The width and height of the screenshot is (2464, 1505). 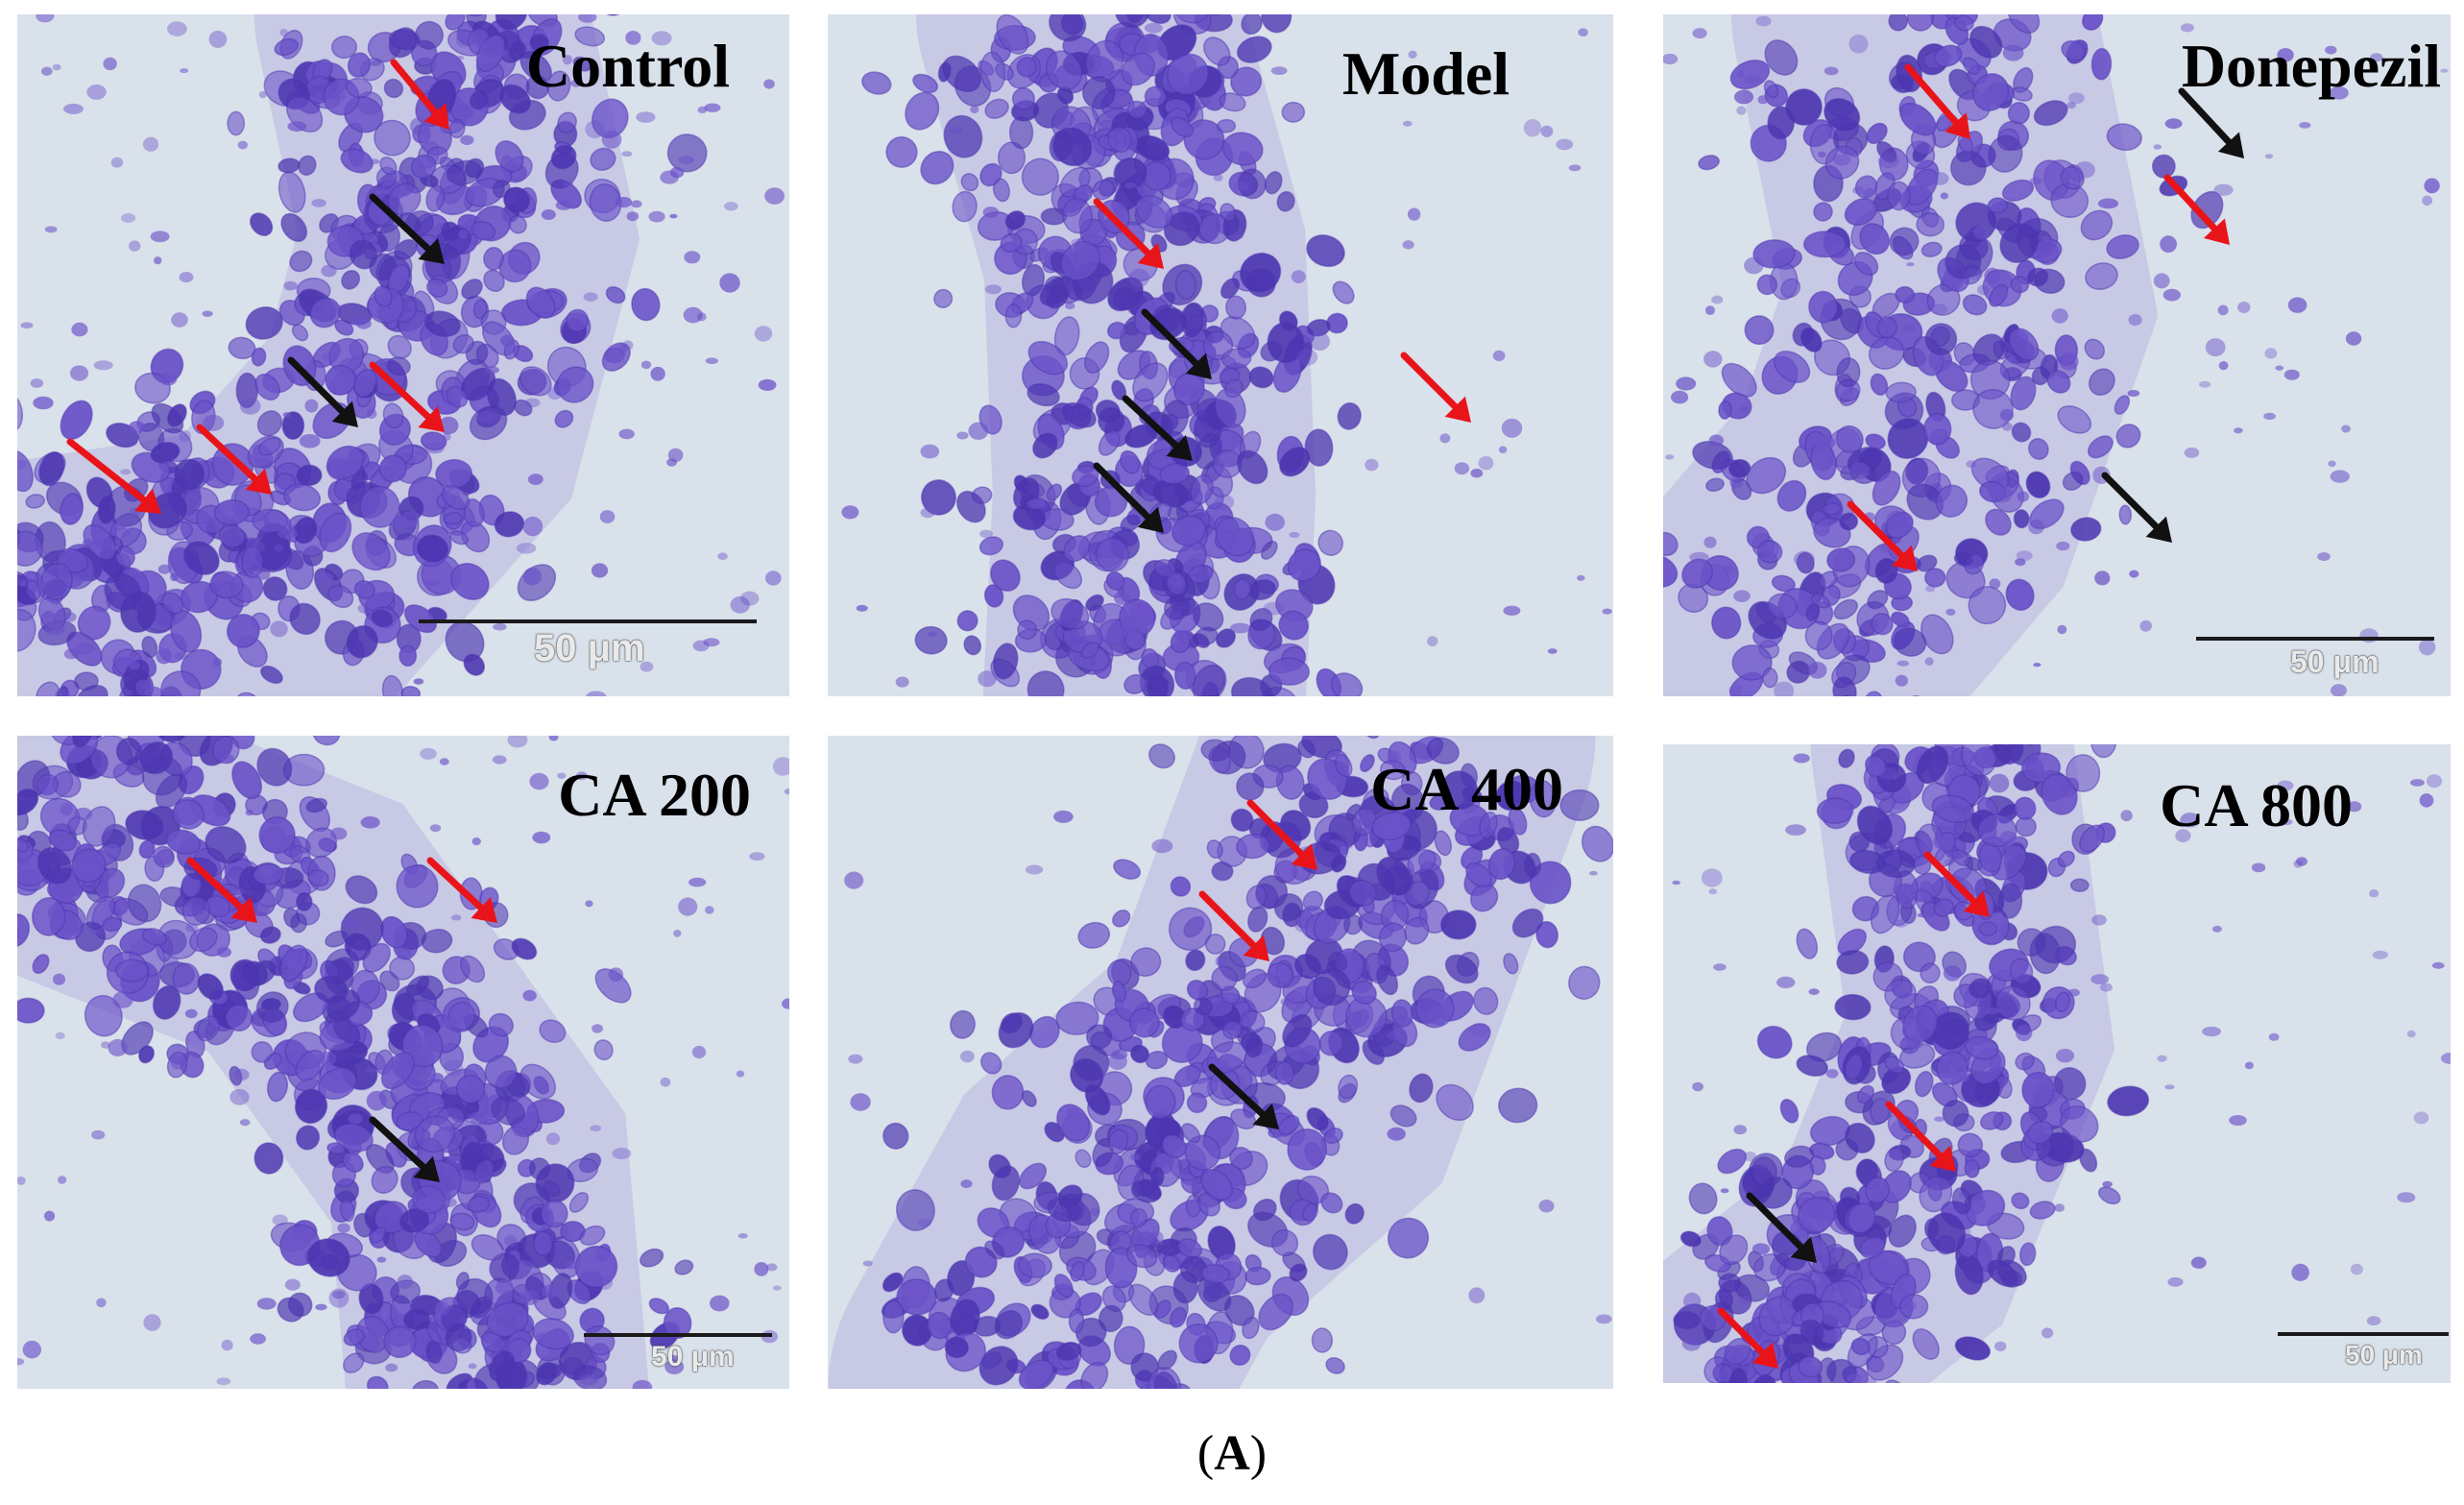 I want to click on panel-ca400: CA 400, so click(x=1220, y=1062).